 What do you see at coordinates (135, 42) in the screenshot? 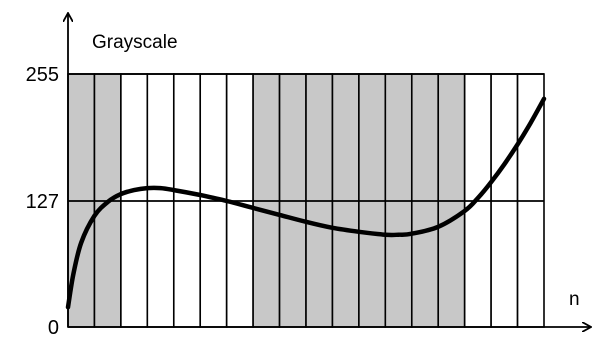
I see `y-axis-label: Grayscale` at bounding box center [135, 42].